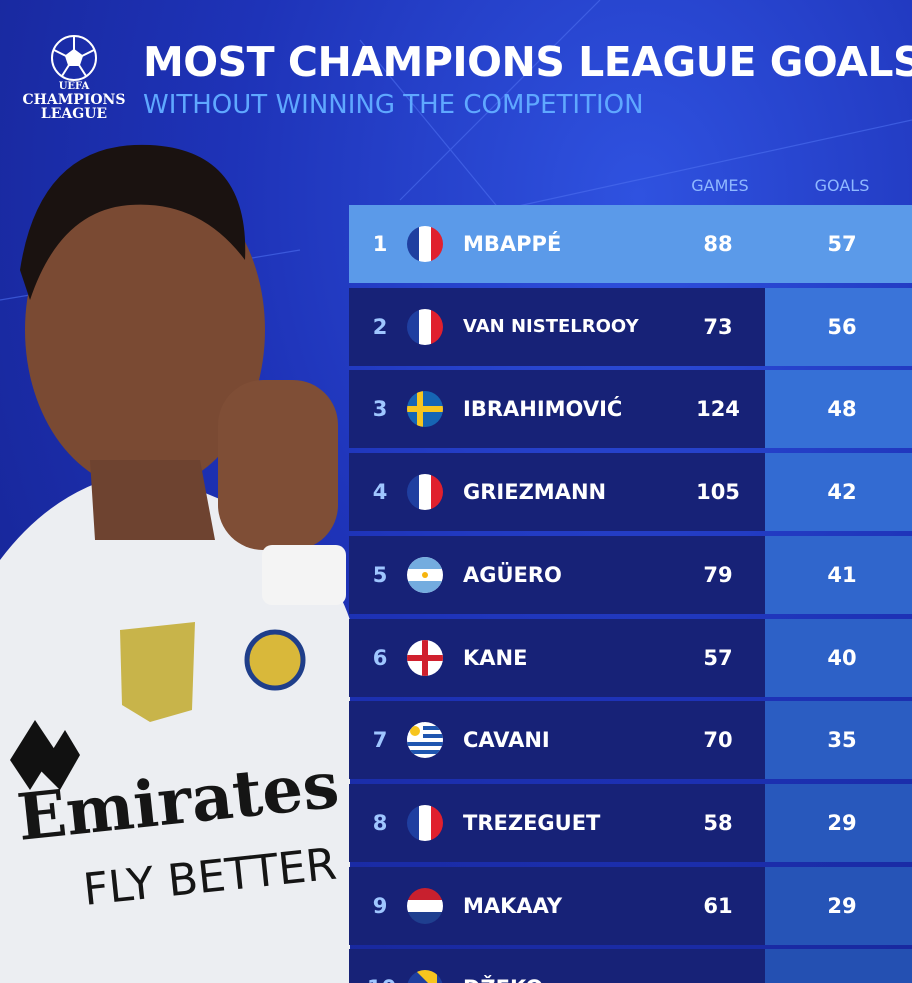 This screenshot has width=912, height=983. What do you see at coordinates (842, 740) in the screenshot?
I see `goals: 35` at bounding box center [842, 740].